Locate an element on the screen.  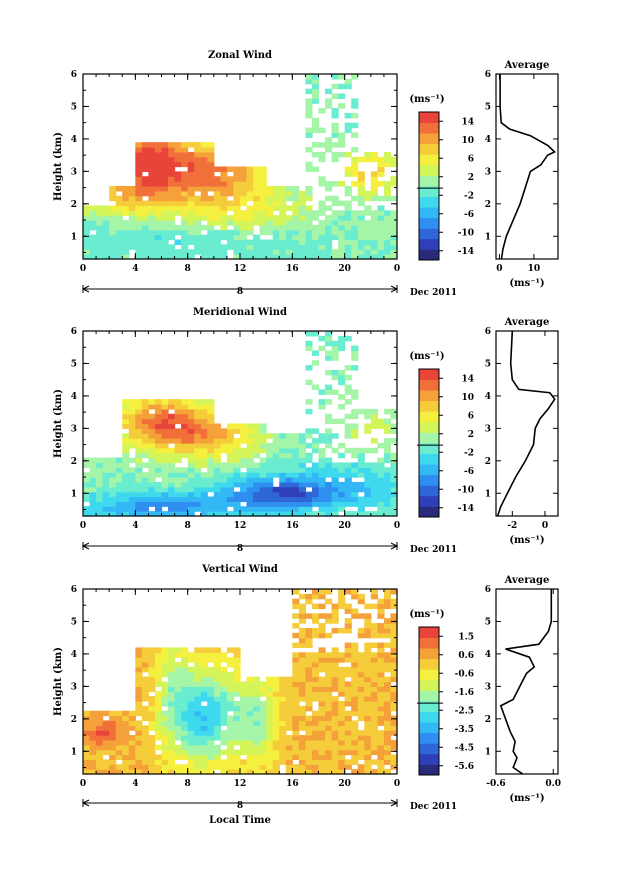
profile-y-tick-label: 5 is located at coordinates (488, 107).